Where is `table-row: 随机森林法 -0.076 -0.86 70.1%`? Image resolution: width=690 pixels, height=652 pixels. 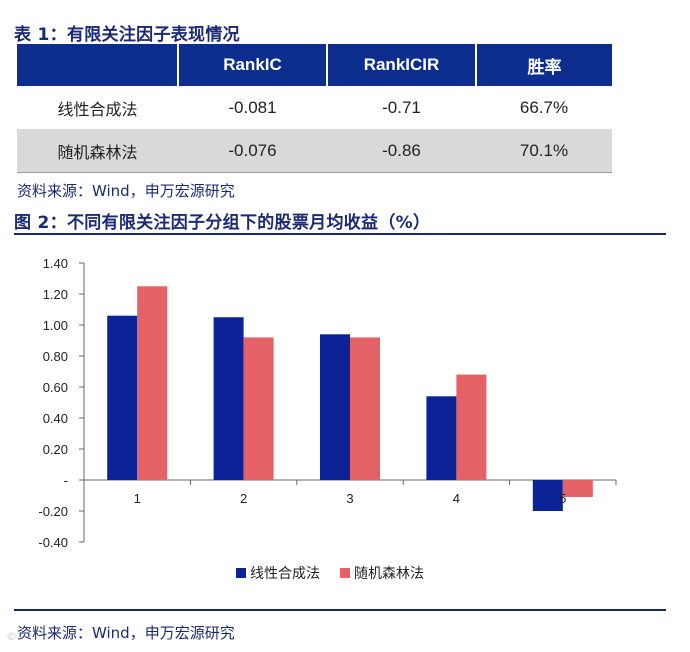
table-row: 随机森林法 -0.076 -0.86 70.1% is located at coordinates (314, 151).